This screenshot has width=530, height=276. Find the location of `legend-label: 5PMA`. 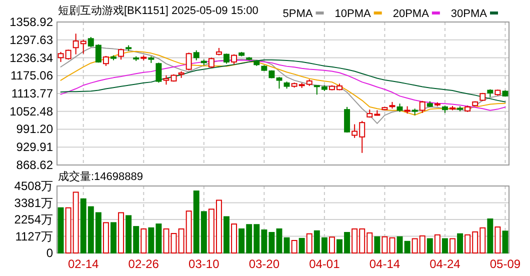

legend-label: 5PMA is located at coordinates (298, 14).